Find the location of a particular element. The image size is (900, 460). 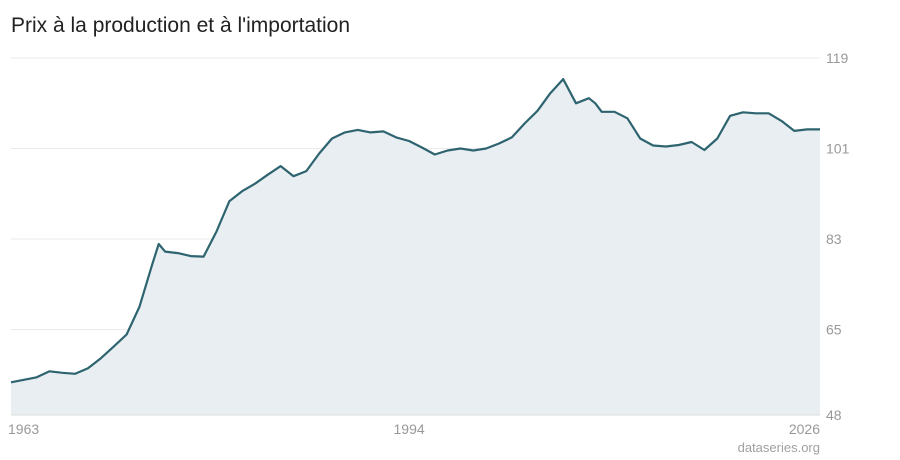

source-label: dataseries.org is located at coordinates (778, 447).